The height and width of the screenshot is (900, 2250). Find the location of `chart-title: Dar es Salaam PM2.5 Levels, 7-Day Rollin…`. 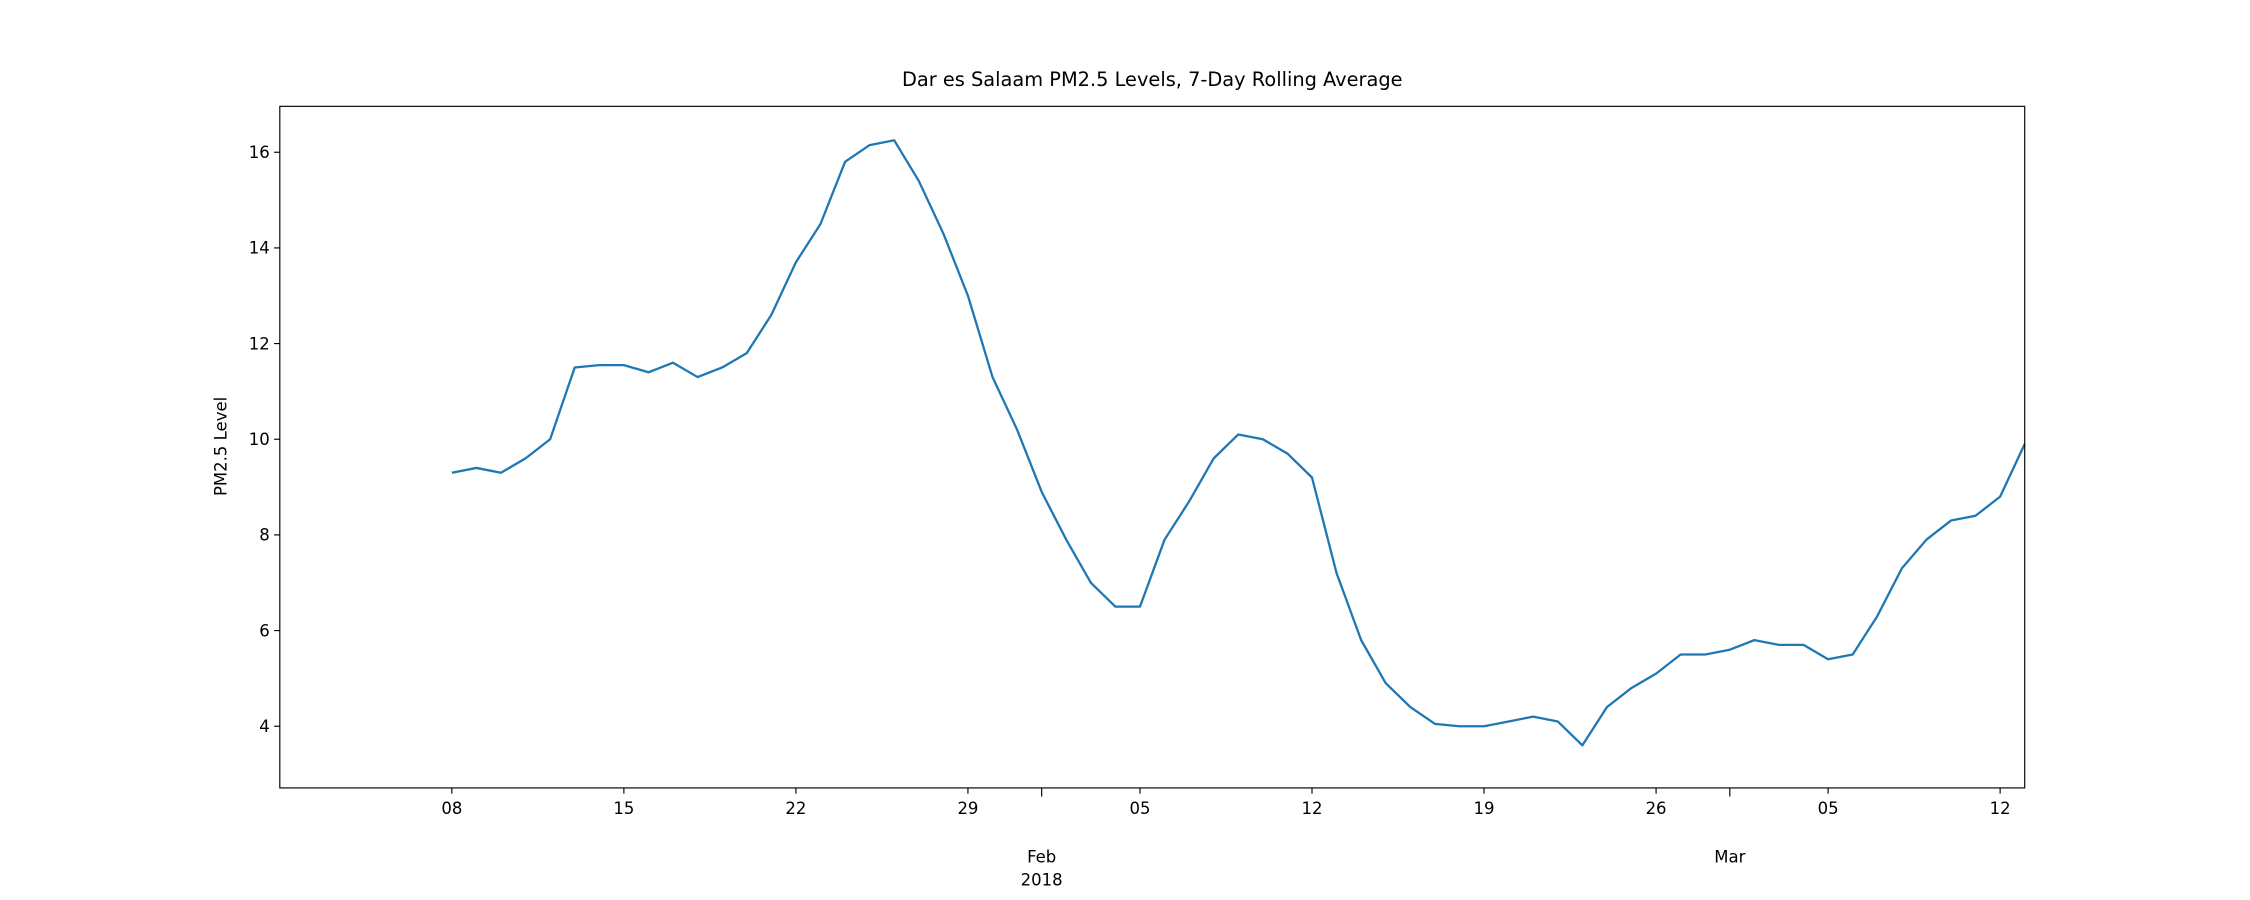

chart-title: Dar es Salaam PM2.5 Levels, 7-Day Rollin… is located at coordinates (1152, 79).